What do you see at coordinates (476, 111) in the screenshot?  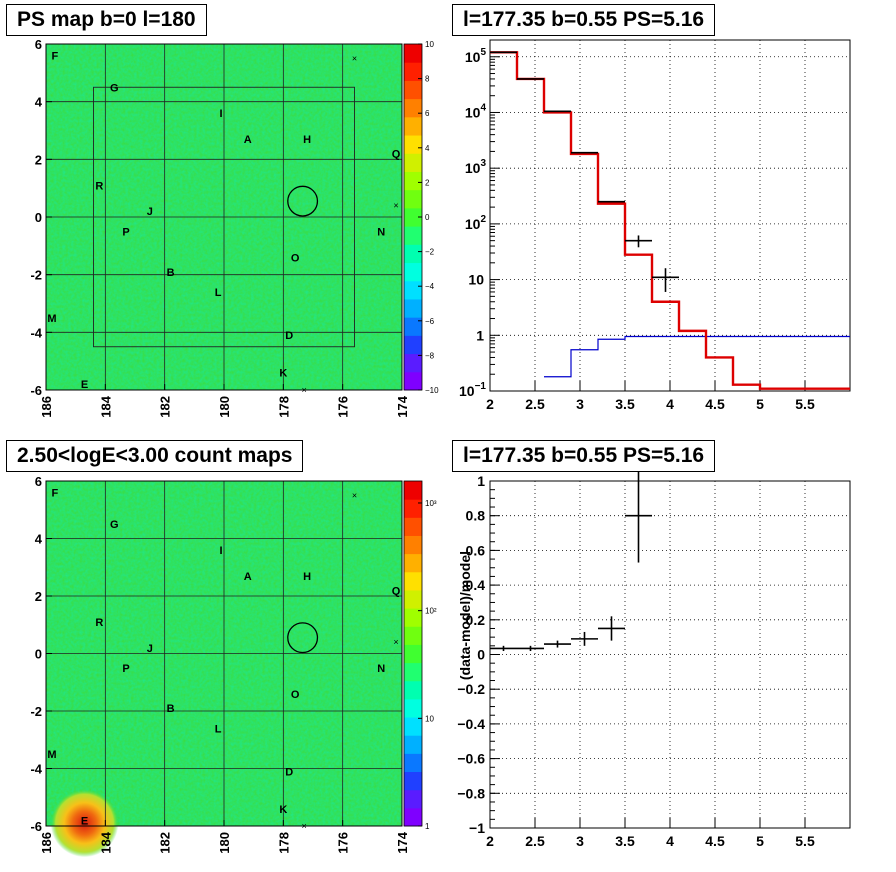 I see `y-tick-label: 10⁴` at bounding box center [476, 111].